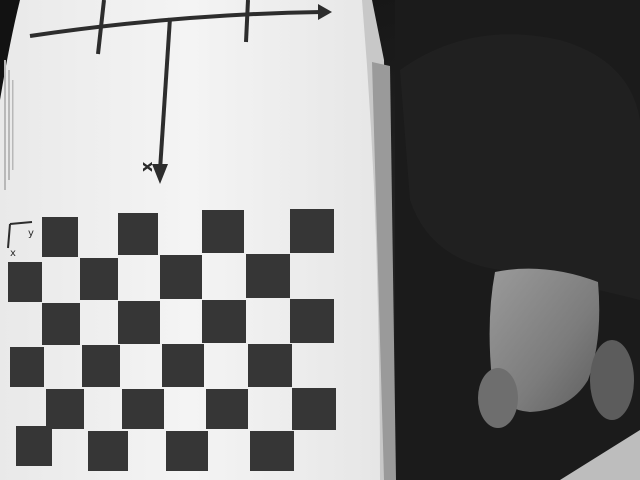 The image size is (640, 480). What do you see at coordinates (498, 398) in the screenshot?
I see `finger-left` at bounding box center [498, 398].